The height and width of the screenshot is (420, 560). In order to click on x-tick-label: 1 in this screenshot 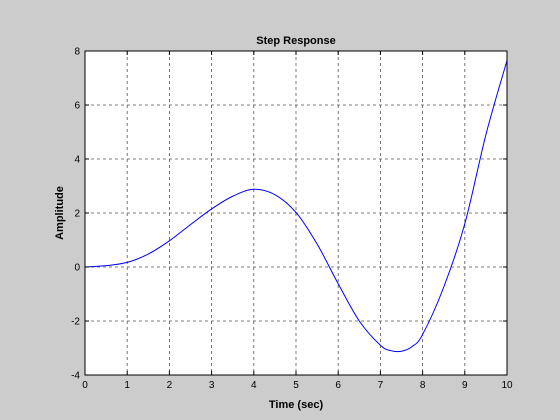, I will do `click(127, 385)`.